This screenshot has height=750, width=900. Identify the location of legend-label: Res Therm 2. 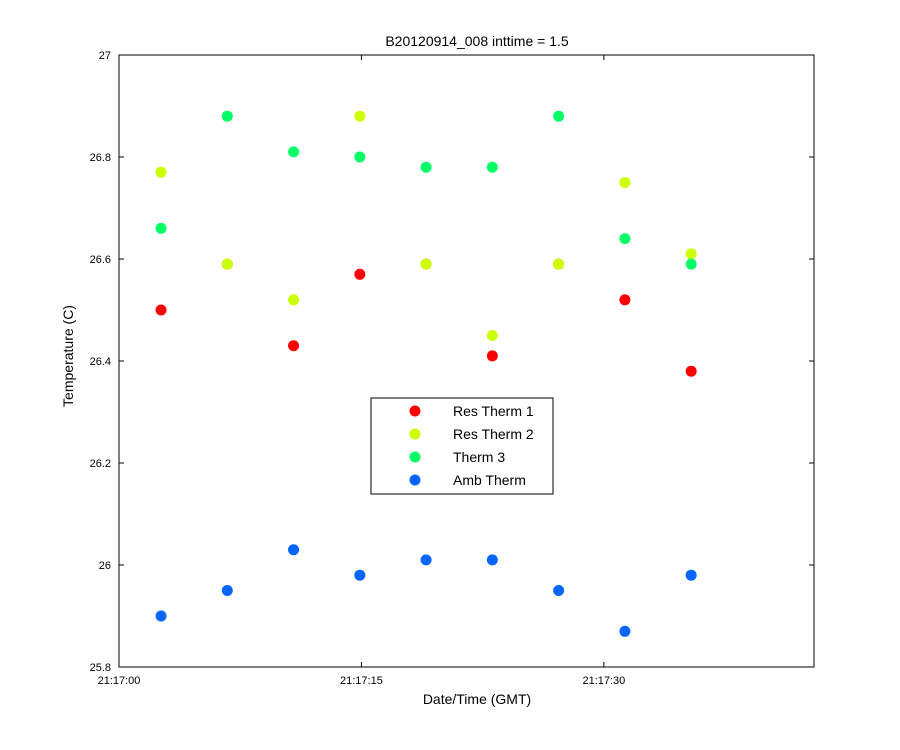
(493, 434).